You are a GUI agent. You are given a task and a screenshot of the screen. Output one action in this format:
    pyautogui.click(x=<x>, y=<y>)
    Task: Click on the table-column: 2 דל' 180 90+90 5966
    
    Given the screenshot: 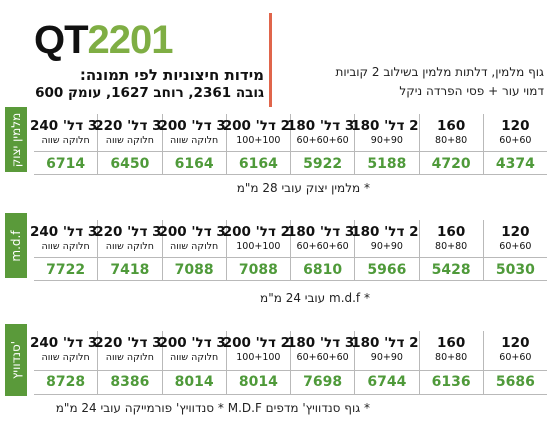 What is the action you would take?
    pyautogui.click(x=385, y=250)
    